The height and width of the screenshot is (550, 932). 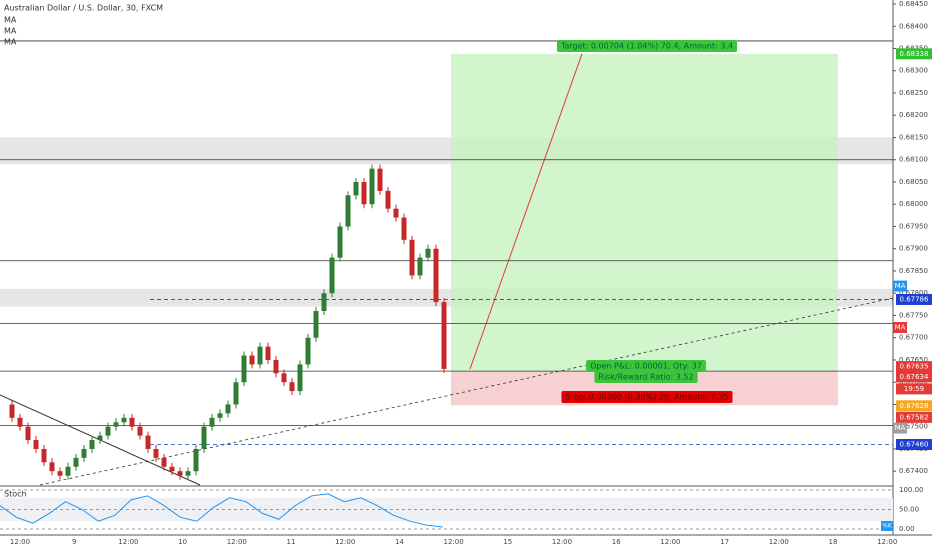 What do you see at coordinates (909, 510) in the screenshot?
I see `stoch-tick-label: 50.00` at bounding box center [909, 510].